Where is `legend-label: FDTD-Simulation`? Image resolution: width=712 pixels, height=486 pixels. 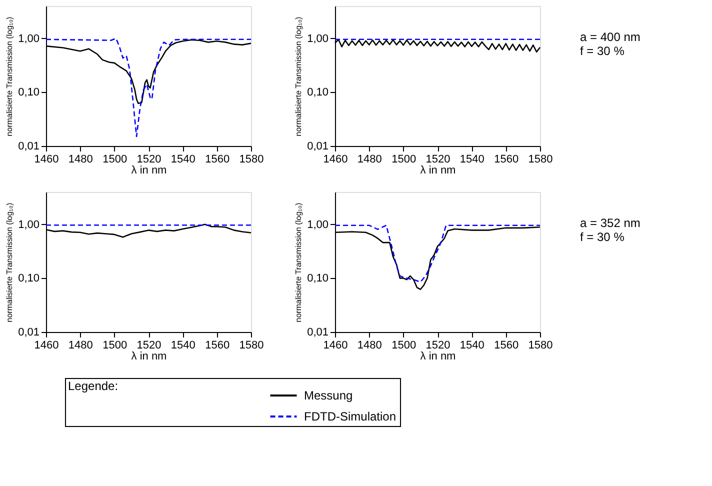 legend-label: FDTD-Simulation is located at coordinates (350, 417).